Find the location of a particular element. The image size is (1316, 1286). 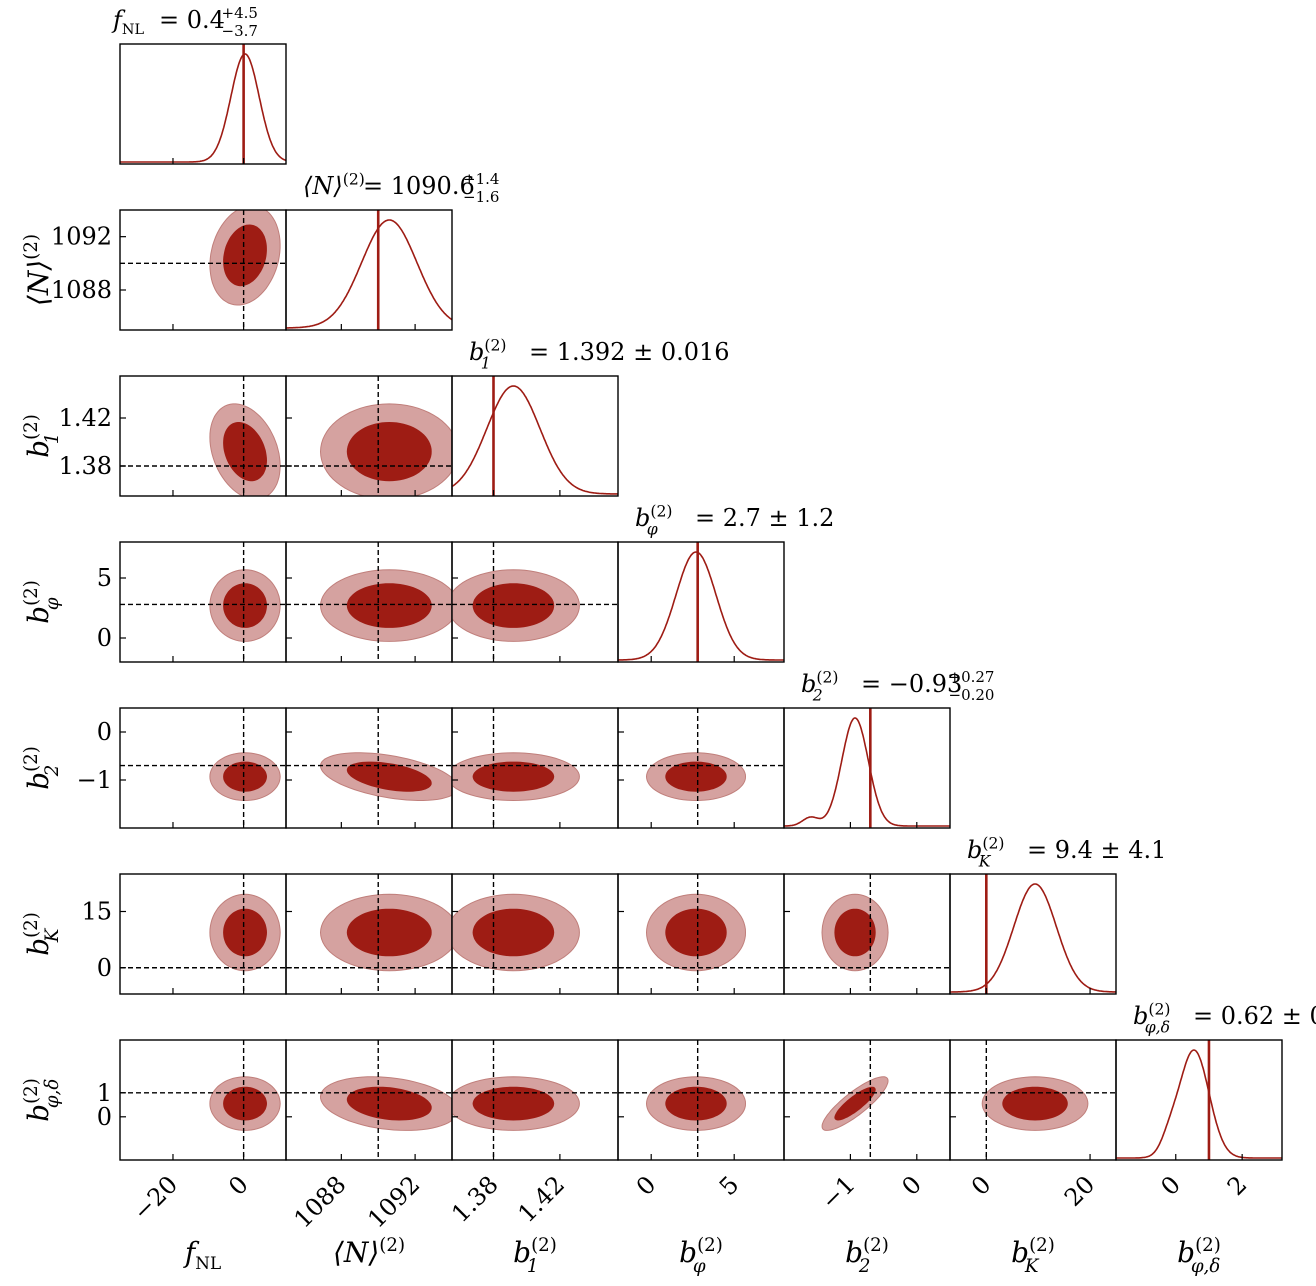

title-lhs-bK: b(2) K is located at coordinates (985, 852).